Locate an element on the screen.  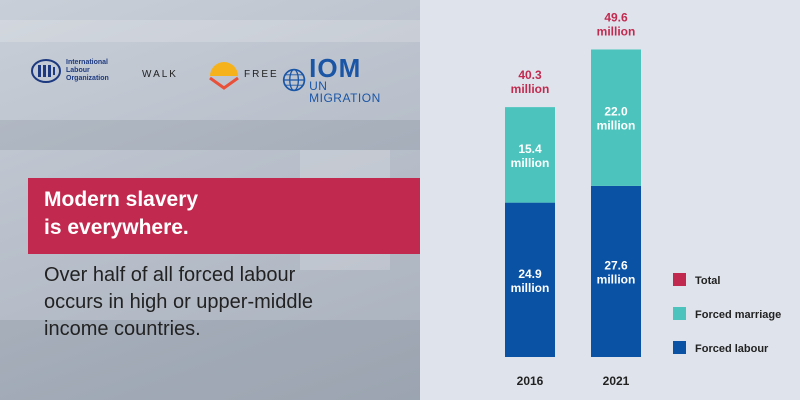
walkfree-word-right: FREE is located at coordinates (261, 74).